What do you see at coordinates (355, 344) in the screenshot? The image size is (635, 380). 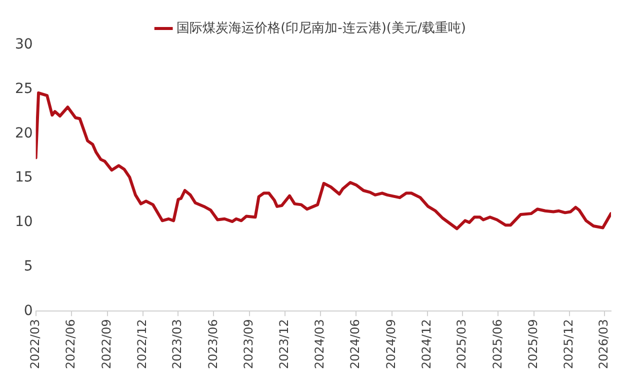 I see `x-tick-label: 2024/06` at bounding box center [355, 344].